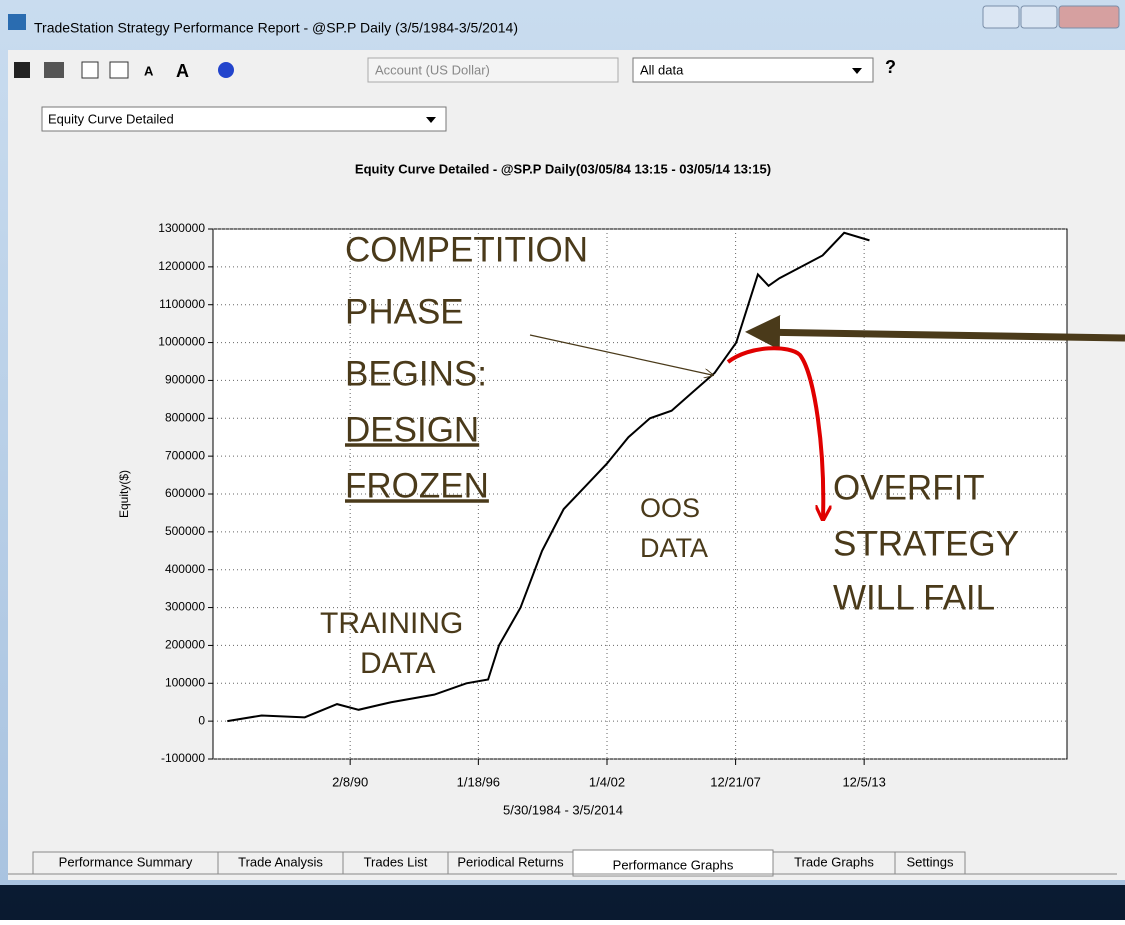 The width and height of the screenshot is (1125, 925). I want to click on tab-label: Settings, so click(930, 861).